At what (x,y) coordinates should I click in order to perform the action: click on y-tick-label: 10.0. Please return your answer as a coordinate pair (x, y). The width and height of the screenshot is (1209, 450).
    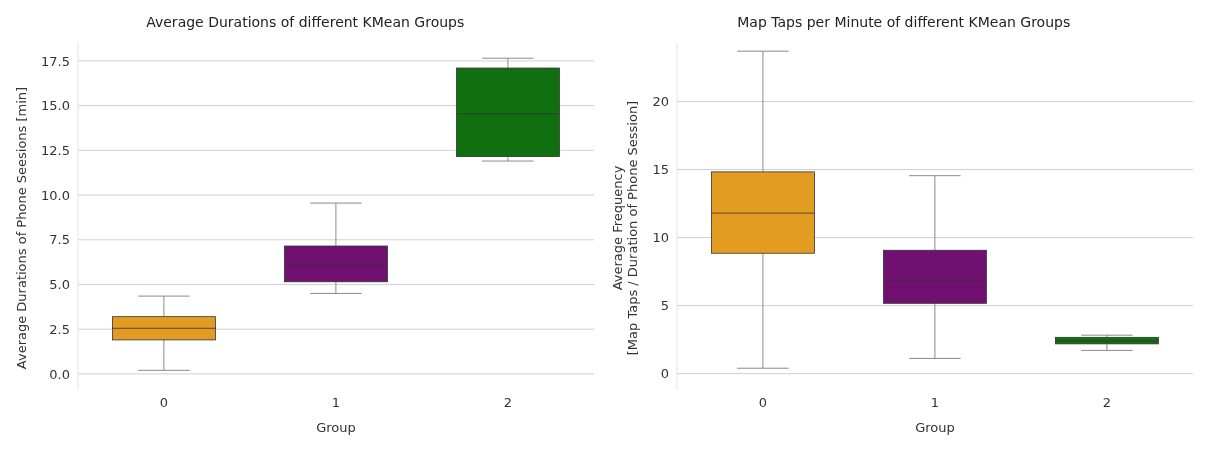
    Looking at the image, I should click on (55, 195).